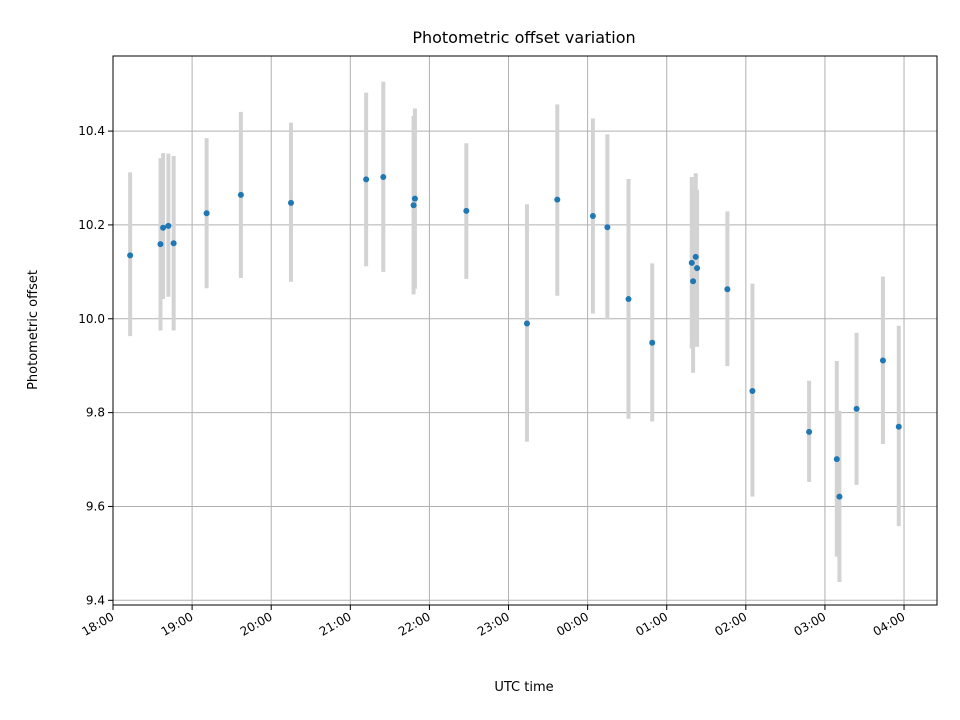  What do you see at coordinates (33, 330) in the screenshot?
I see `y-axis-label: Photometric offset` at bounding box center [33, 330].